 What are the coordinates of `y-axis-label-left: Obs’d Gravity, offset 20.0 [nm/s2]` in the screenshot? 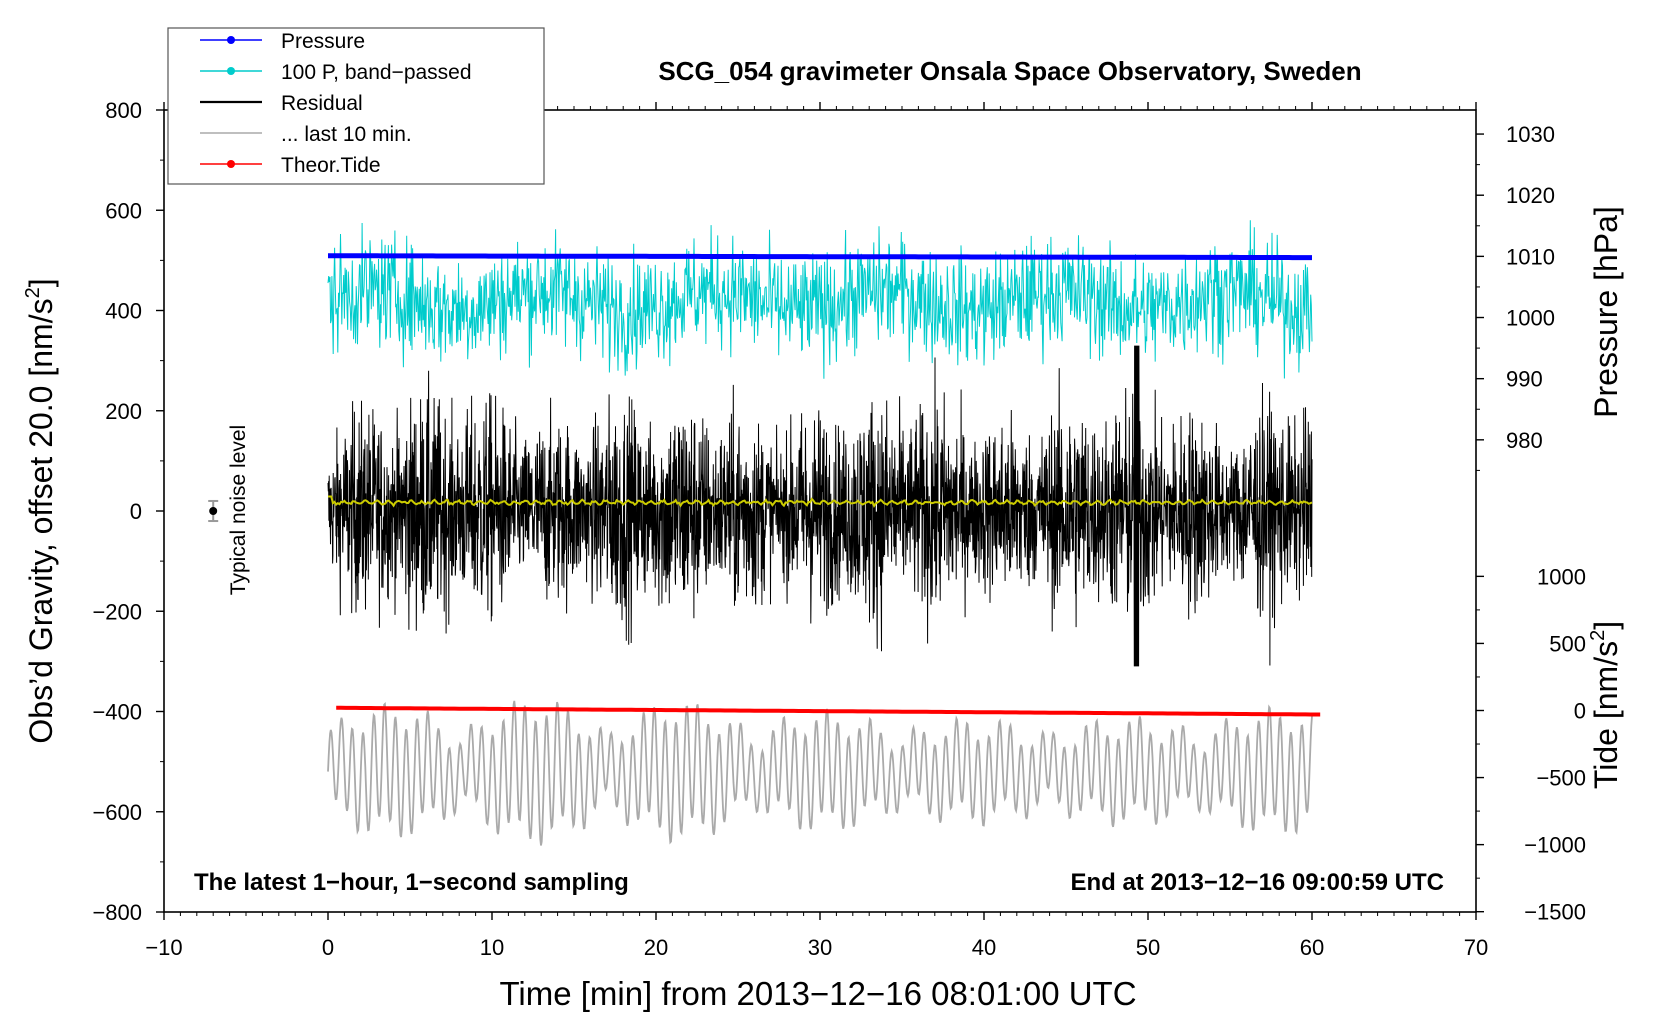 It's located at (40, 510).